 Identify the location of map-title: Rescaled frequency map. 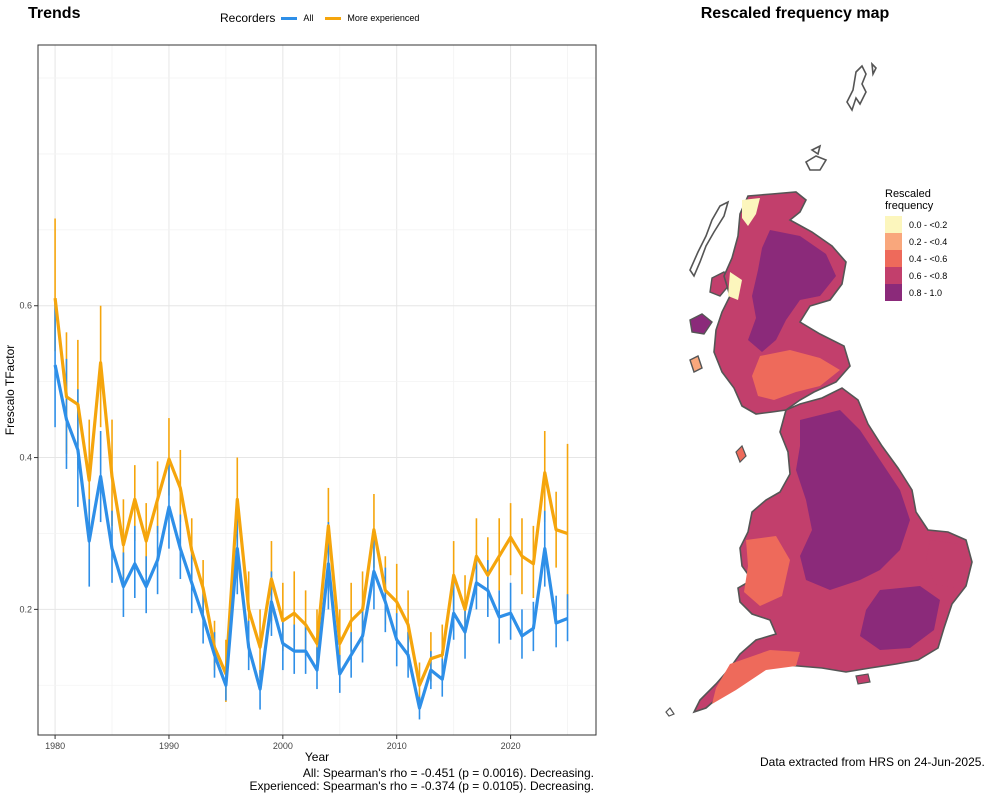
(500, 14).